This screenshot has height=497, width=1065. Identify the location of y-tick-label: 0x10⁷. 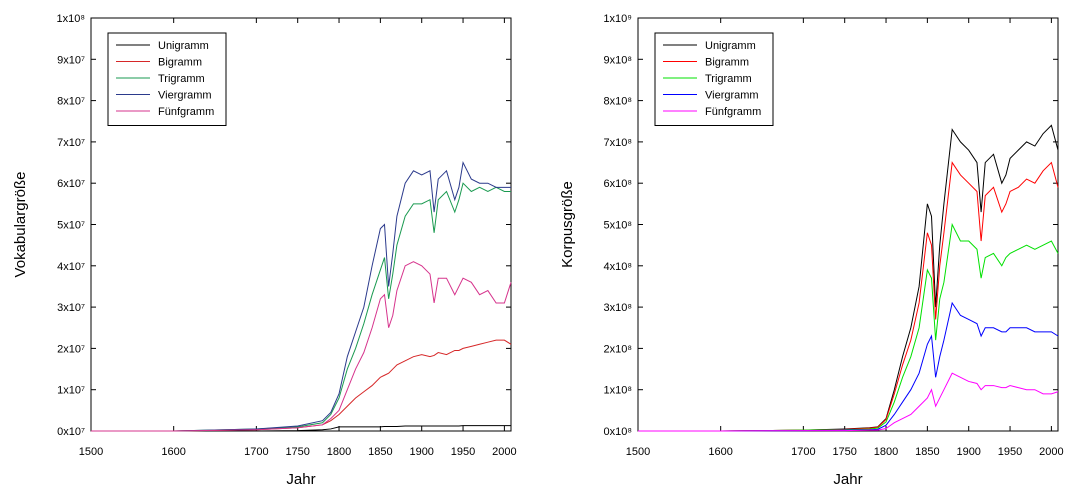
(71, 432).